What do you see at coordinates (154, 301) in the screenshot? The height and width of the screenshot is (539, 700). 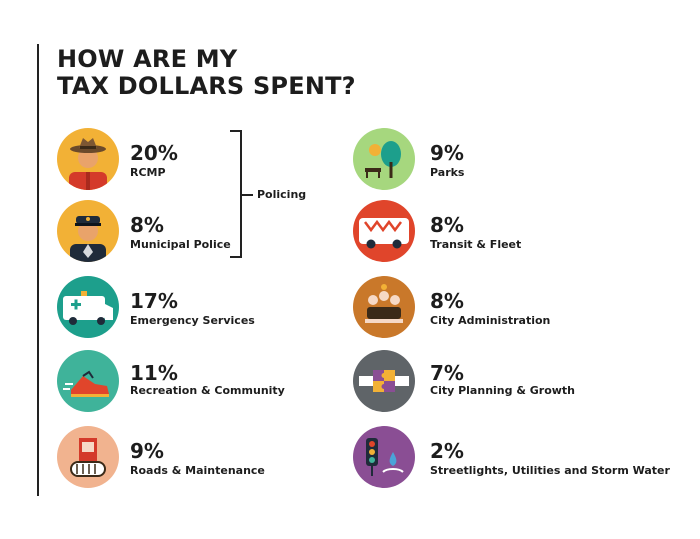 I see `item-percent: 17%` at bounding box center [154, 301].